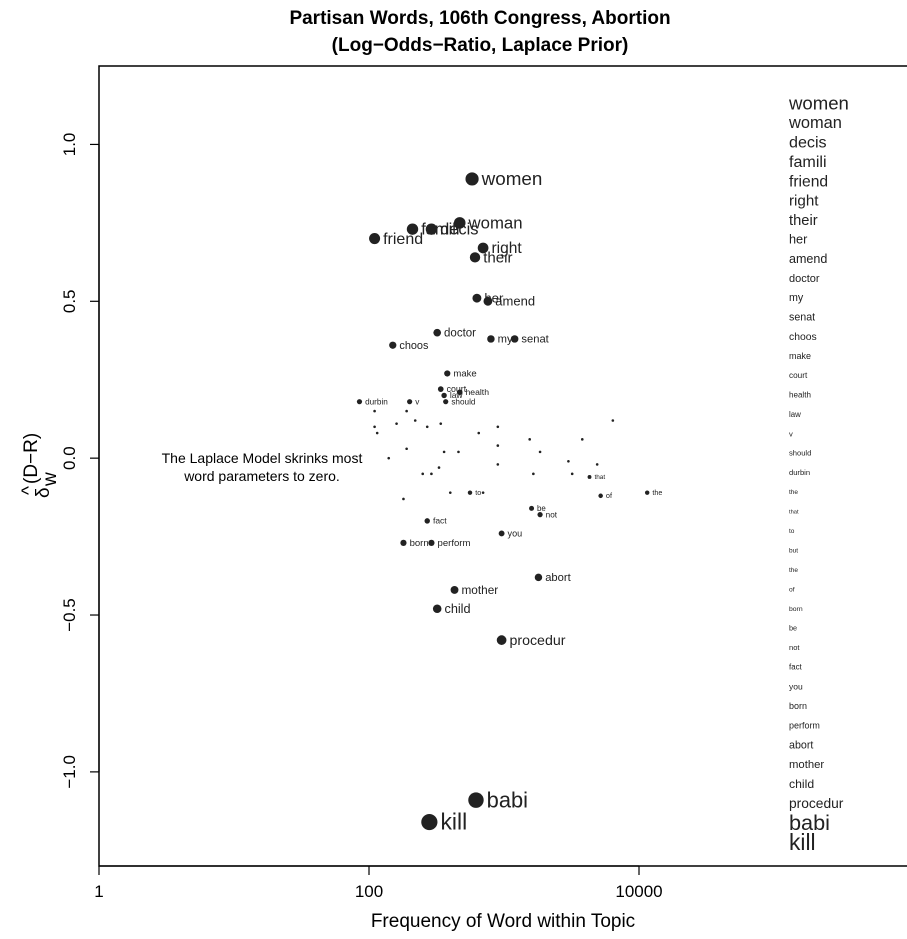 Image resolution: width=907 pixels, height=939 pixels. Describe the element at coordinates (803, 337) in the screenshot. I see `right-column-word: choos` at that location.